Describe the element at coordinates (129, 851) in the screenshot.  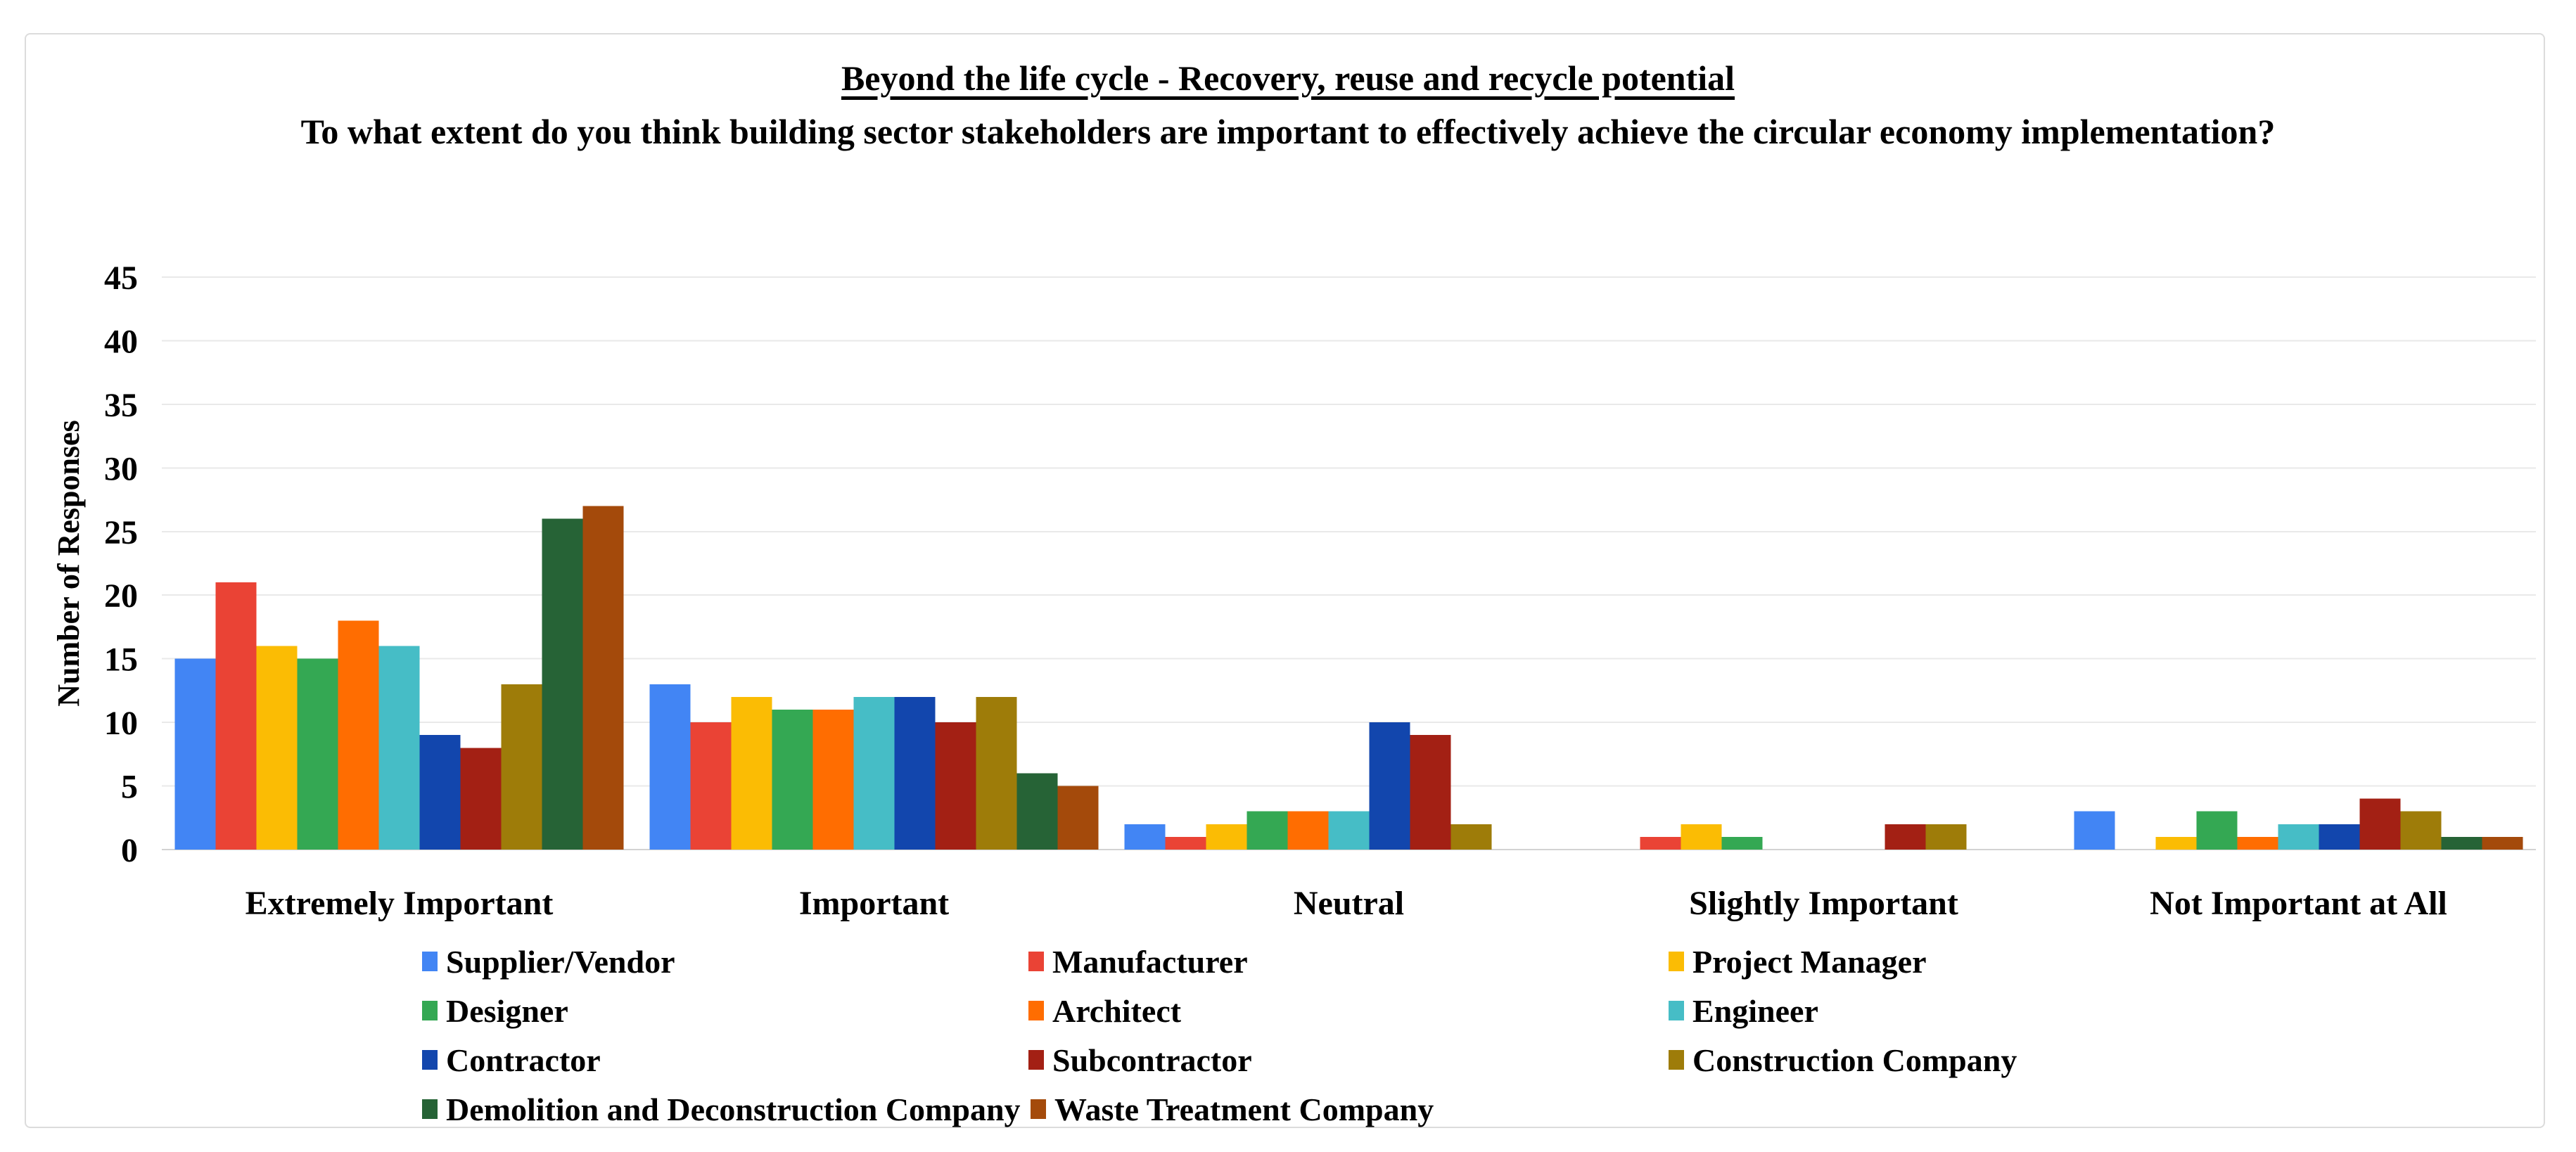
I see `y-tick-label-0: 0` at that location.